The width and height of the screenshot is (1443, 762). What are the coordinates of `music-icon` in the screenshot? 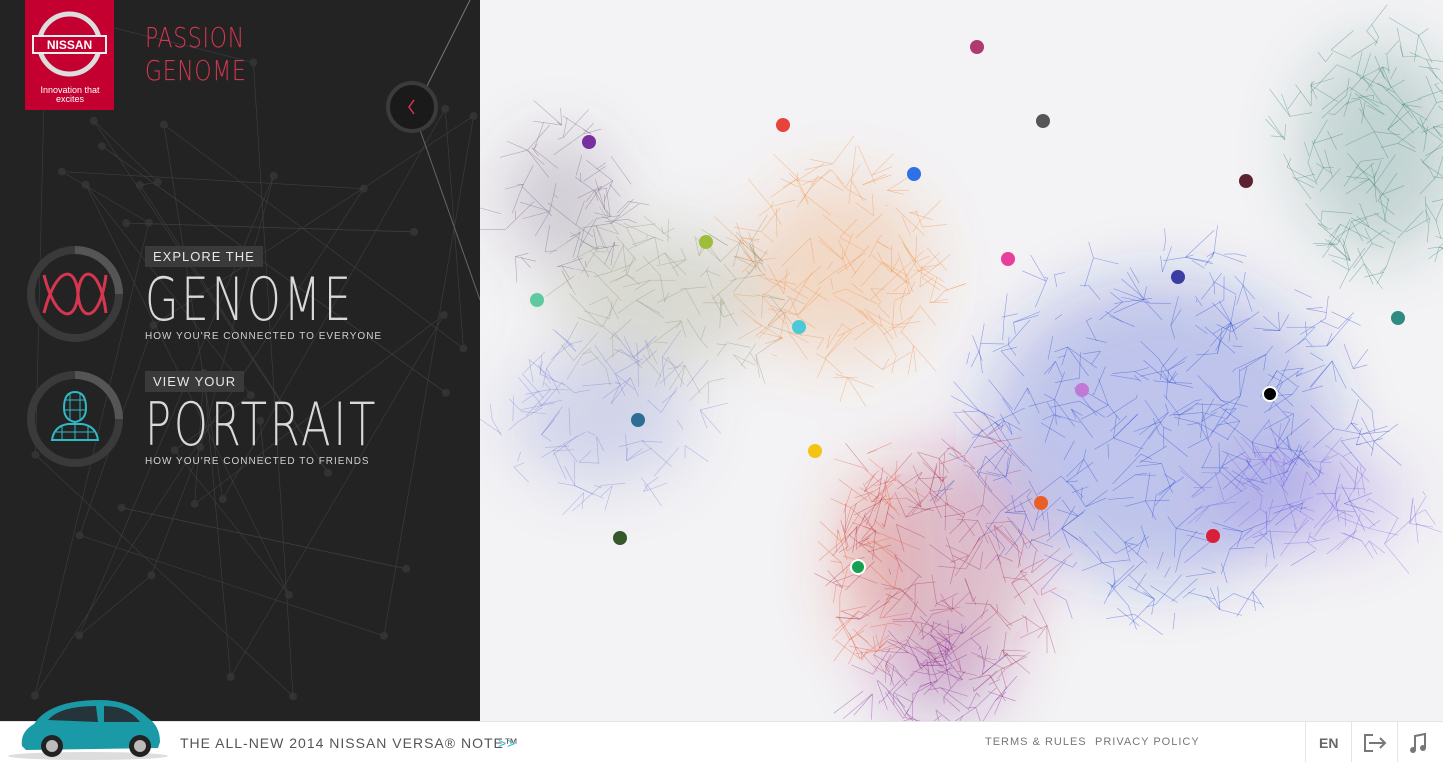 It's located at (1418, 742).